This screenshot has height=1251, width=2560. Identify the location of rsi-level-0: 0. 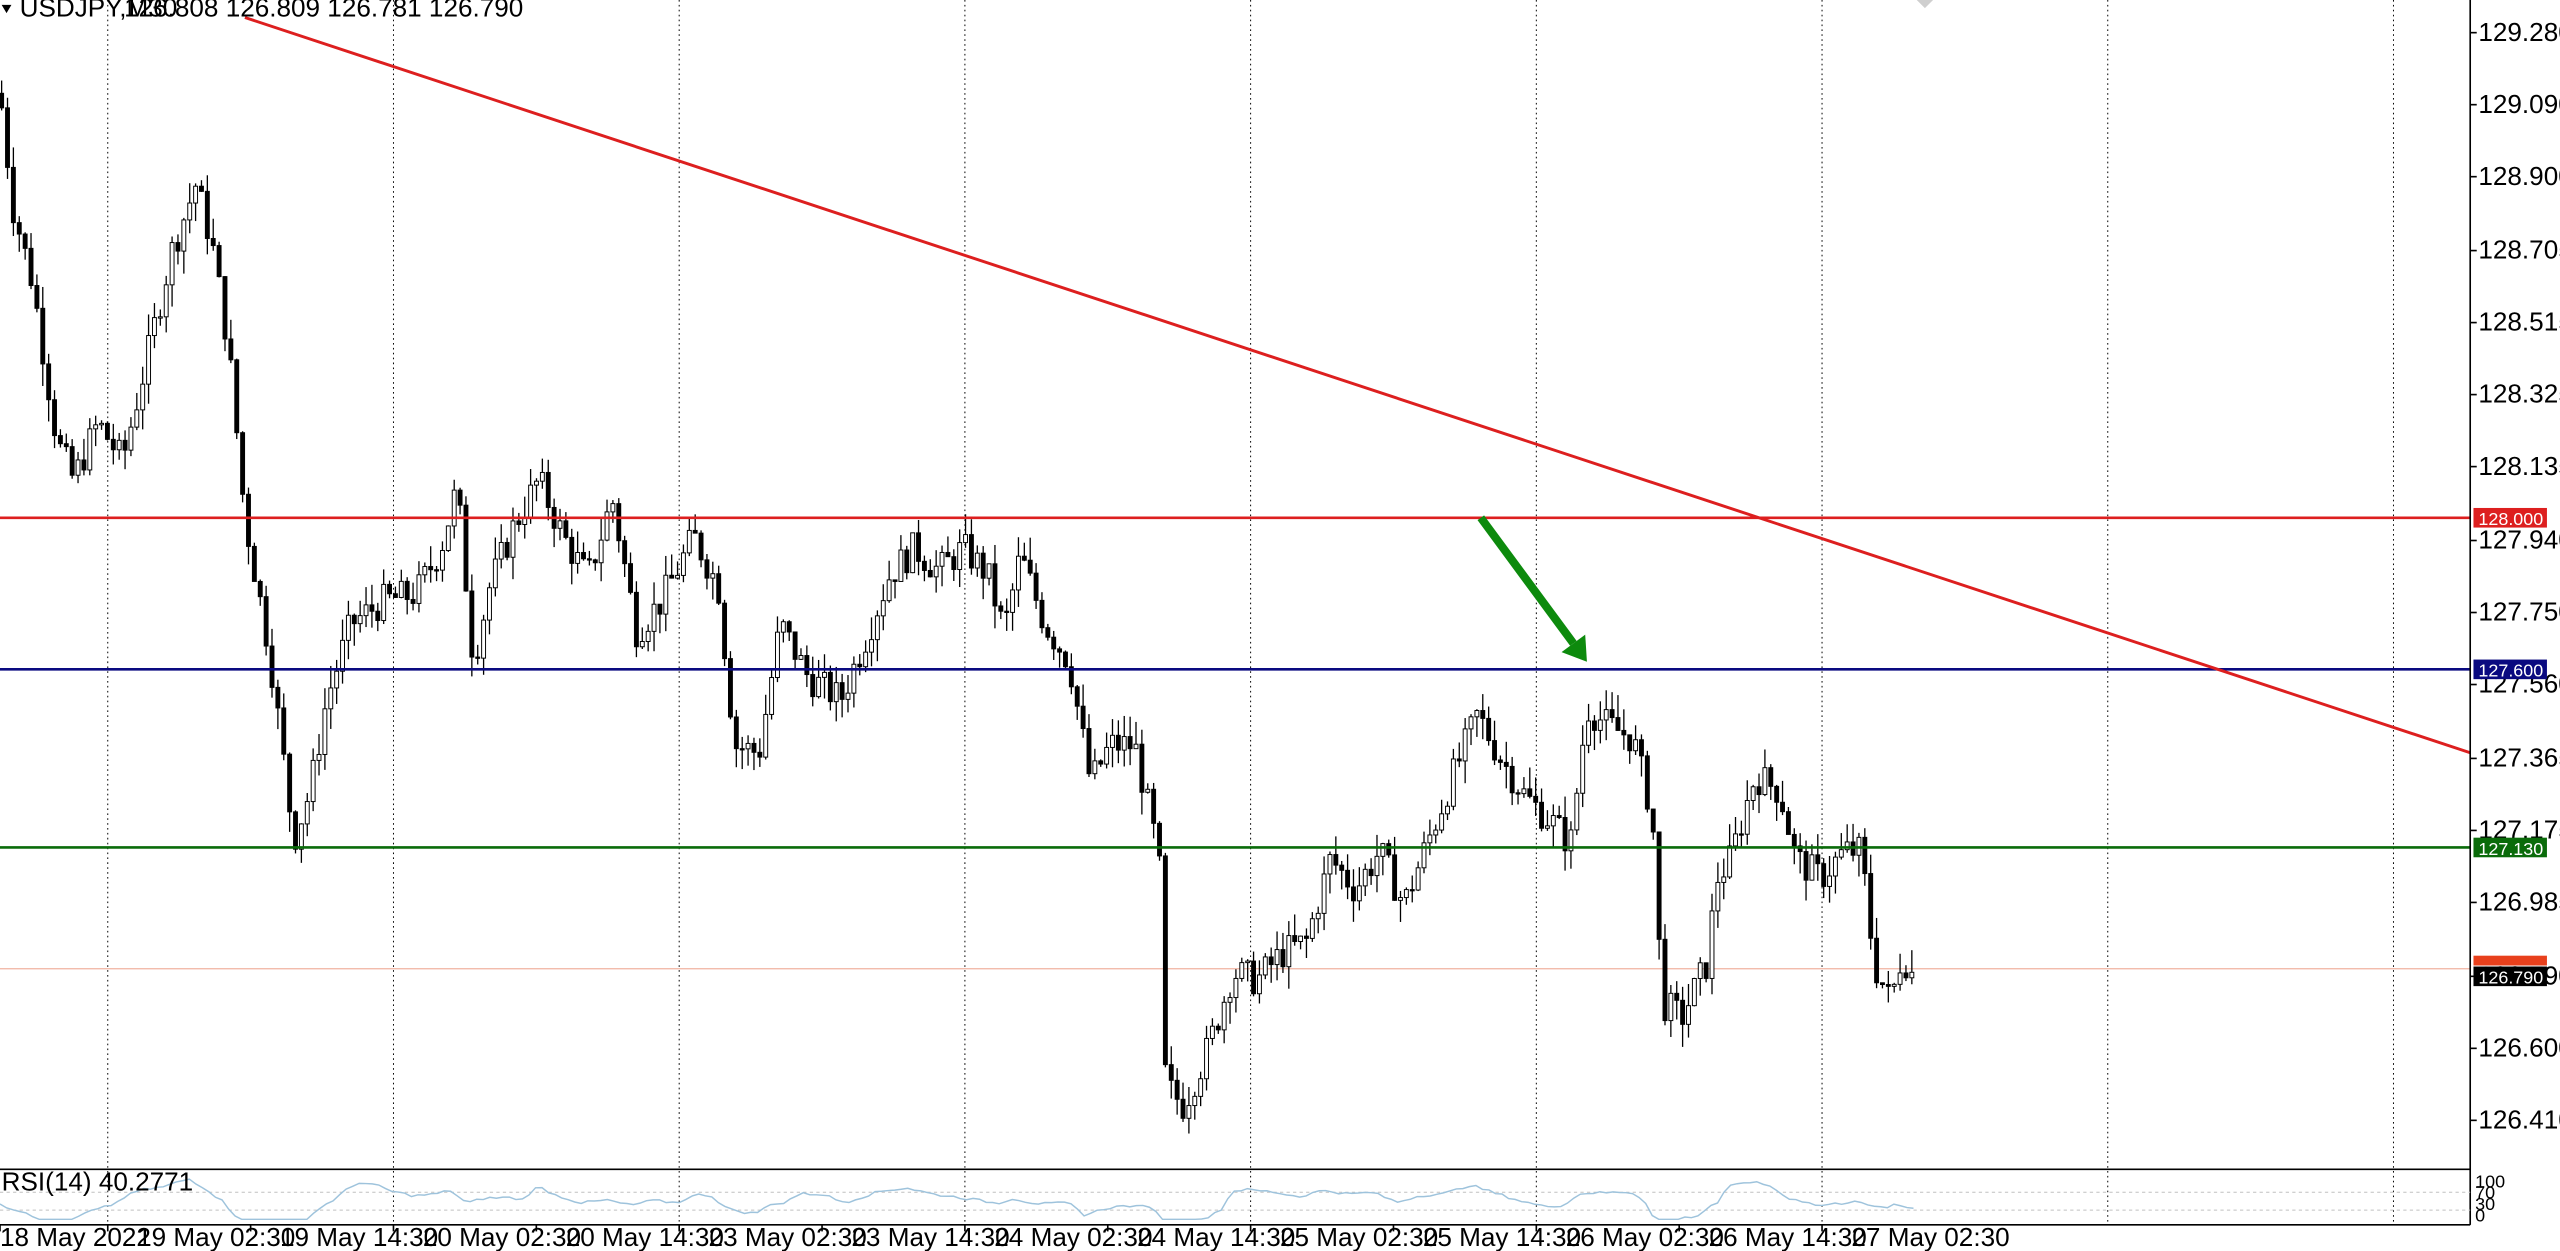
(2480, 1216).